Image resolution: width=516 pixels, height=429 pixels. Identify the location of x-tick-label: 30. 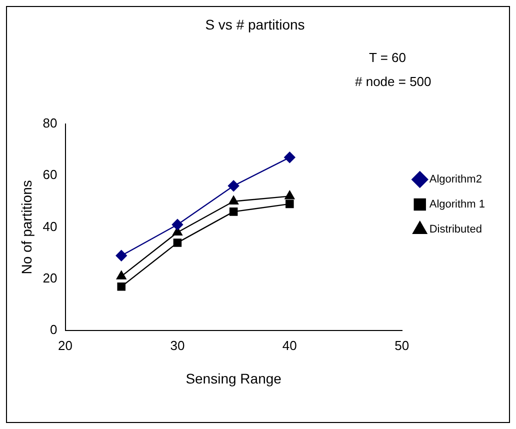
(177, 345).